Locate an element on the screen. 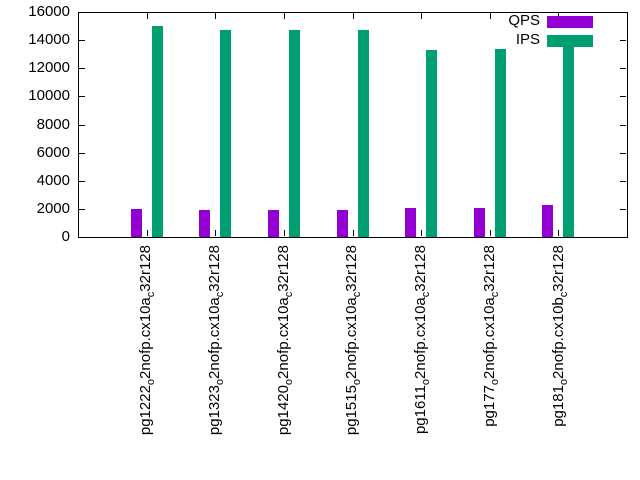  x-category-label: pg1222o2nofp.cx10ac32r128 is located at coordinates (147, 340).